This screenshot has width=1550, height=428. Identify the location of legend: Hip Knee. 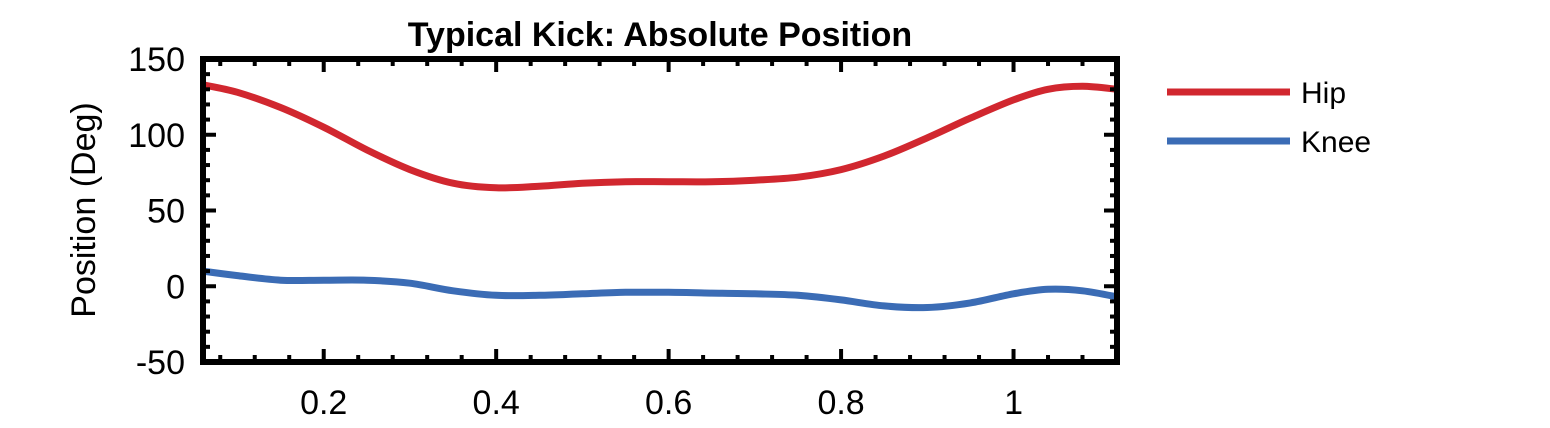
(1269, 118).